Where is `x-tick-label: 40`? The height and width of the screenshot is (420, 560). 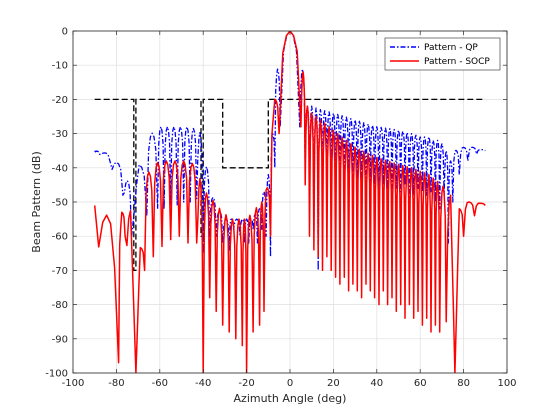 x-tick-label: 40 is located at coordinates (376, 383).